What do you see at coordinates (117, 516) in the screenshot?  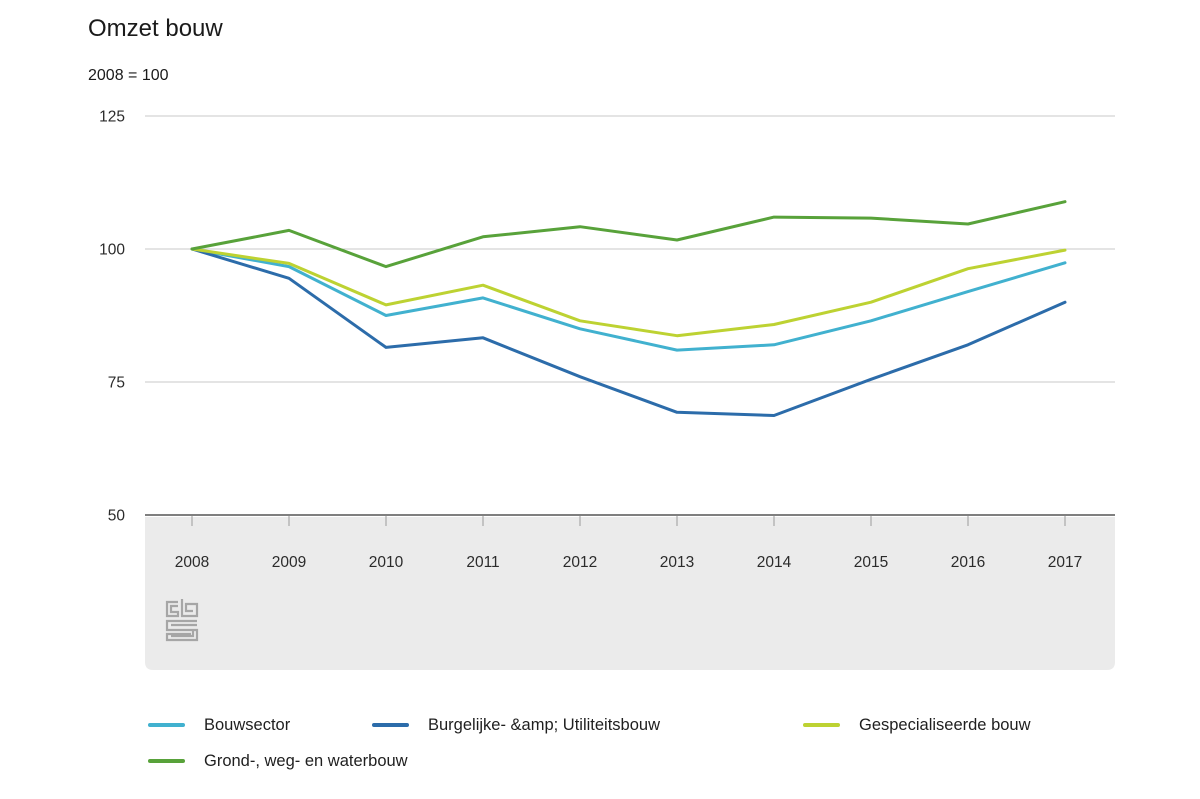 I see `y-tick-label: 50` at bounding box center [117, 516].